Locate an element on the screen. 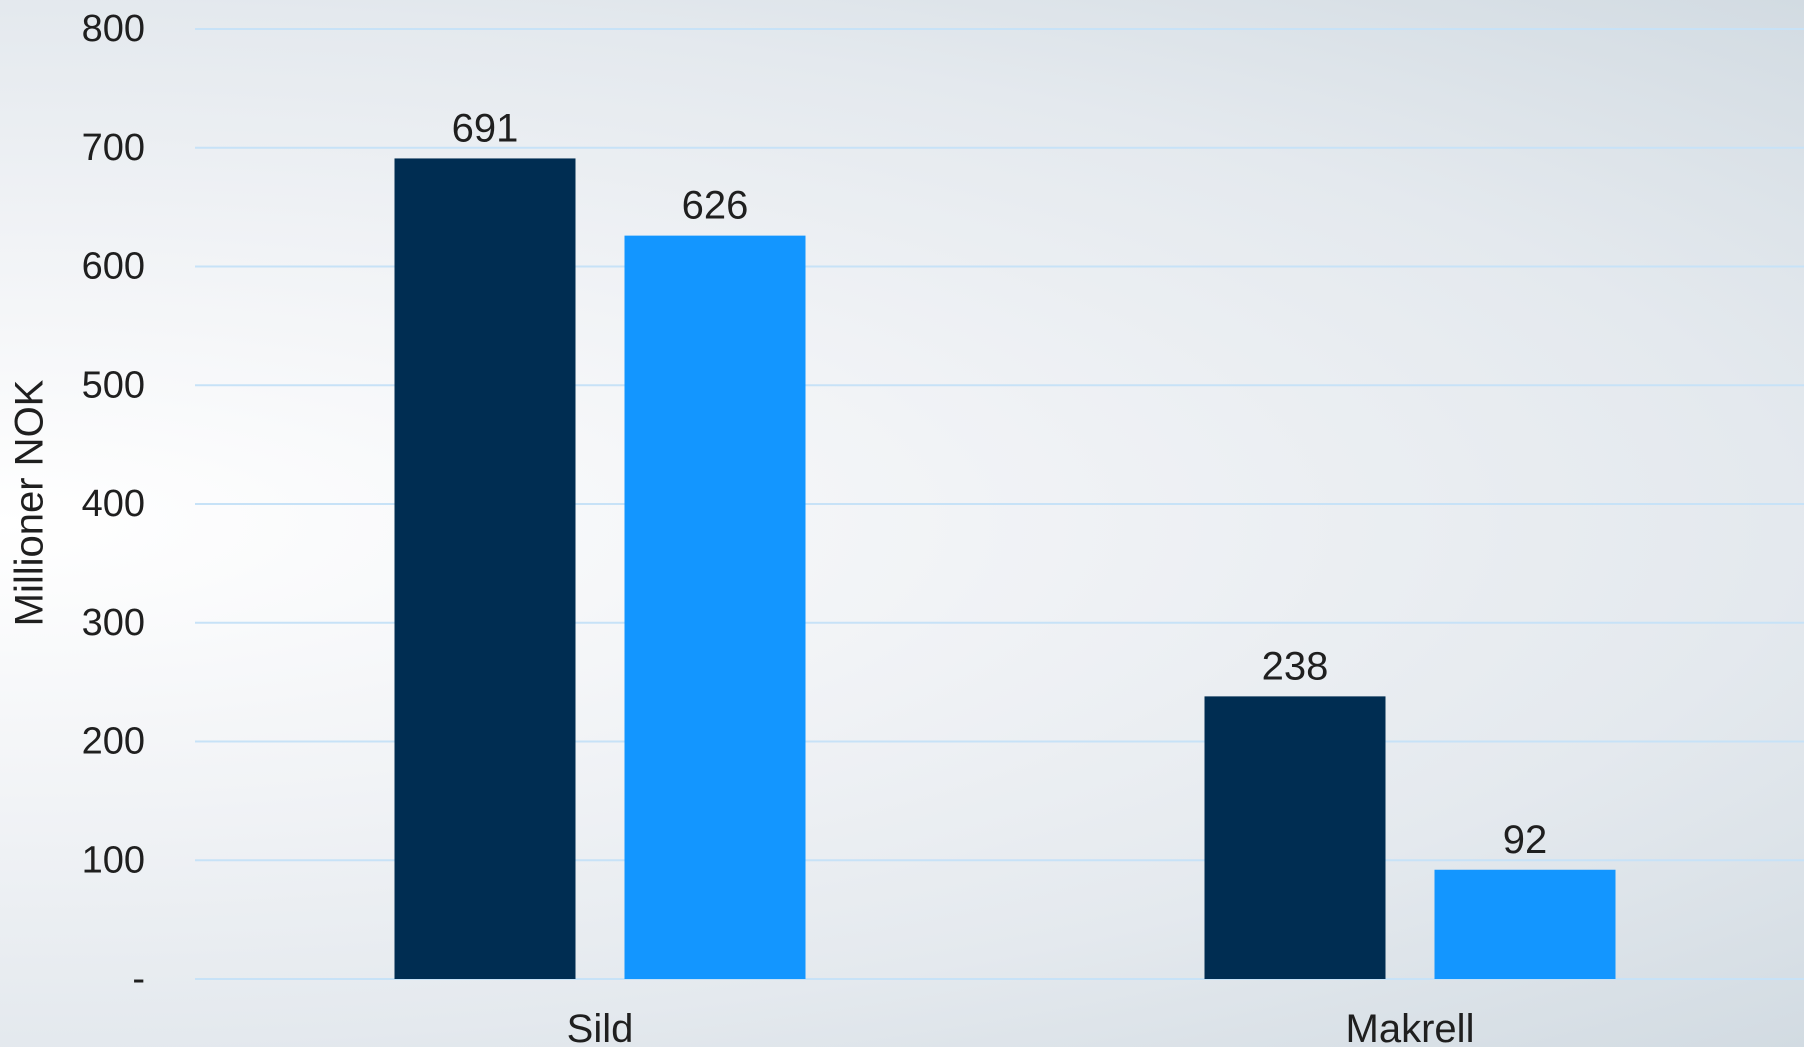  data-label: 238 is located at coordinates (1295, 666).